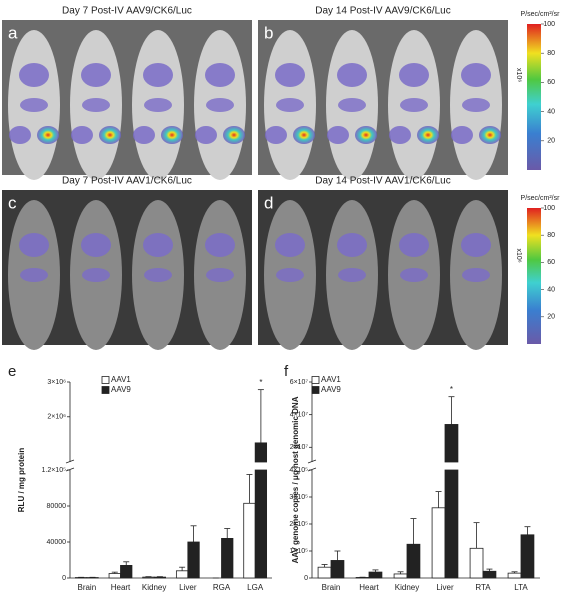 The height and width of the screenshot is (600, 561). Describe the element at coordinates (295, 479) in the screenshot. I see `y-axis-label: AAV genome copies / μg host genomic DNA` at that location.